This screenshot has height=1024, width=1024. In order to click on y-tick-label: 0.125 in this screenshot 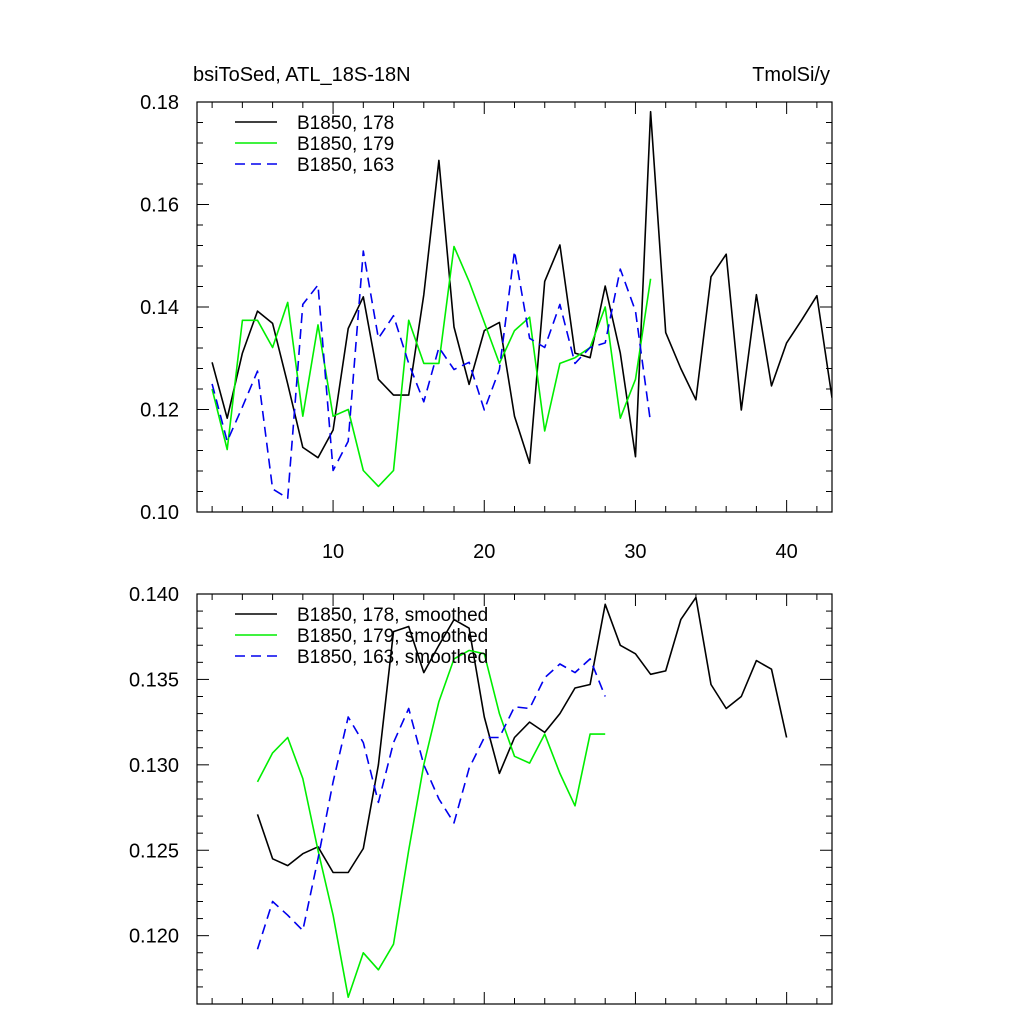, I will do `click(154, 851)`.